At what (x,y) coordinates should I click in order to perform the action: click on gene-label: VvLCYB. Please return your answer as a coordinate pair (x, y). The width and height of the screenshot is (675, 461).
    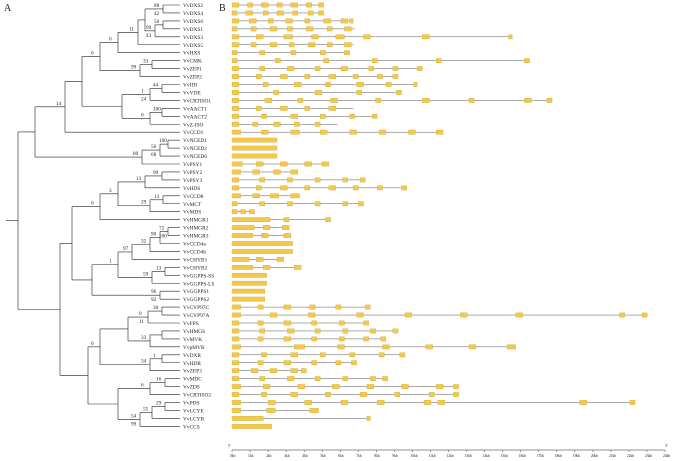
    Looking at the image, I should click on (193, 419).